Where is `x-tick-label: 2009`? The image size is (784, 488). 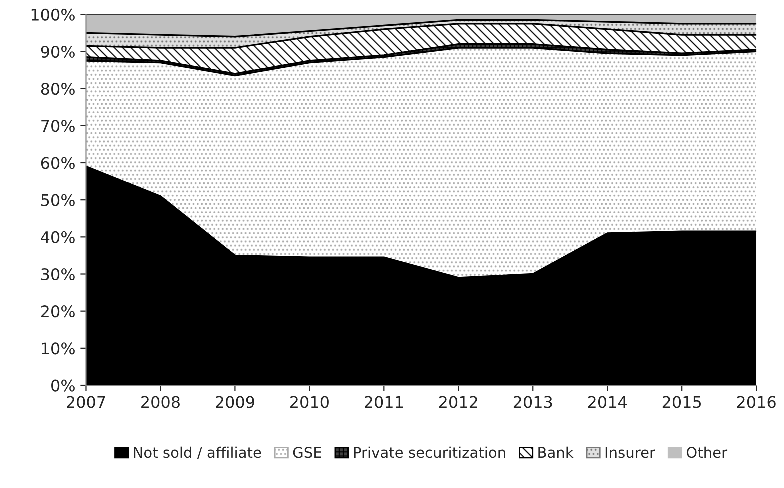 x-tick-label: 2009 is located at coordinates (235, 402).